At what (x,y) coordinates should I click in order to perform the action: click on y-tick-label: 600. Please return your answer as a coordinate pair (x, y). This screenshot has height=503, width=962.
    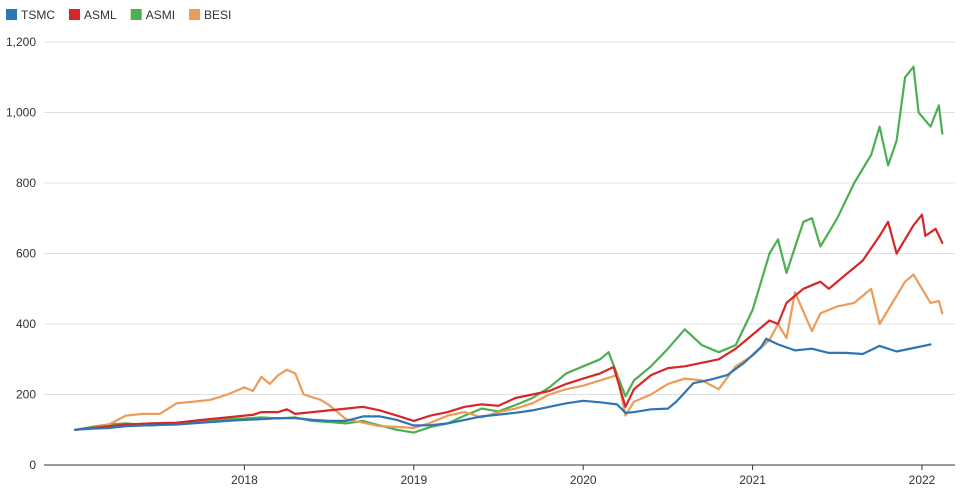
    Looking at the image, I should click on (26, 254).